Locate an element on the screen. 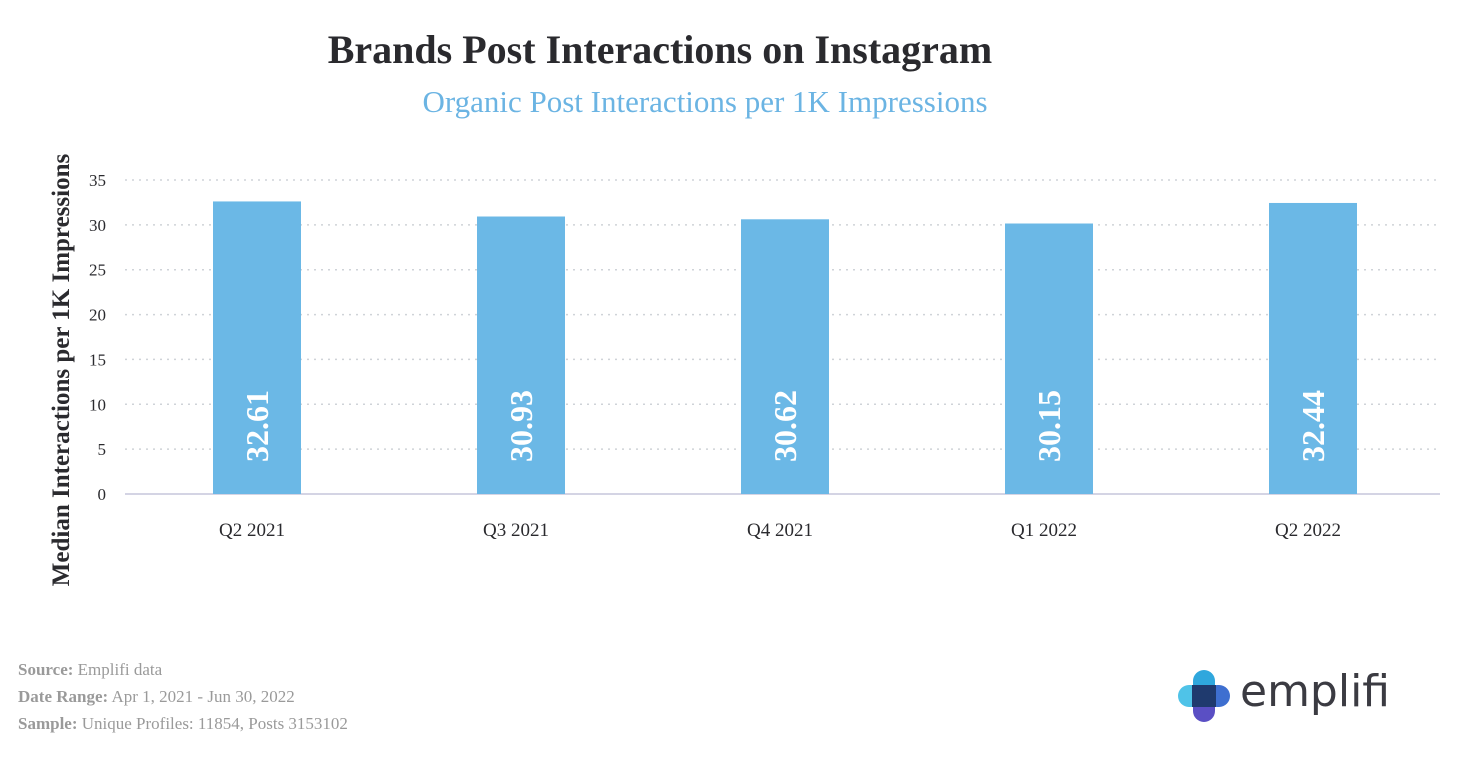 Image resolution: width=1462 pixels, height=761 pixels. x-tick-label: Q2 2022 is located at coordinates (1308, 530).